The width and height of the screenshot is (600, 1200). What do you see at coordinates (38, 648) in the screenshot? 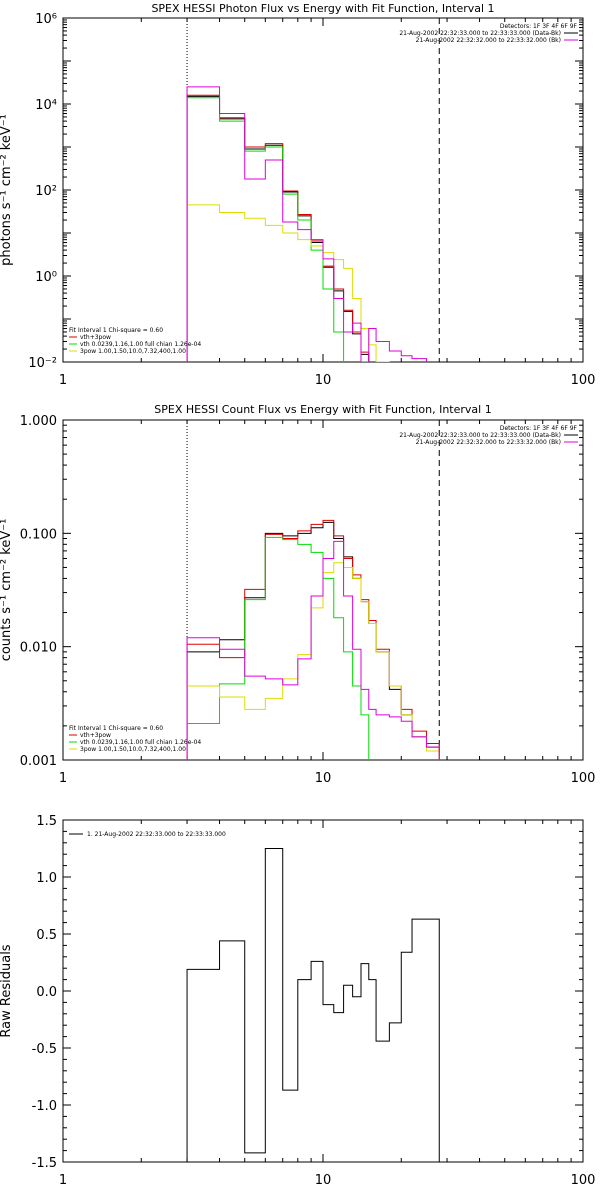
I see `y-tick-label: 0.010` at bounding box center [38, 648].